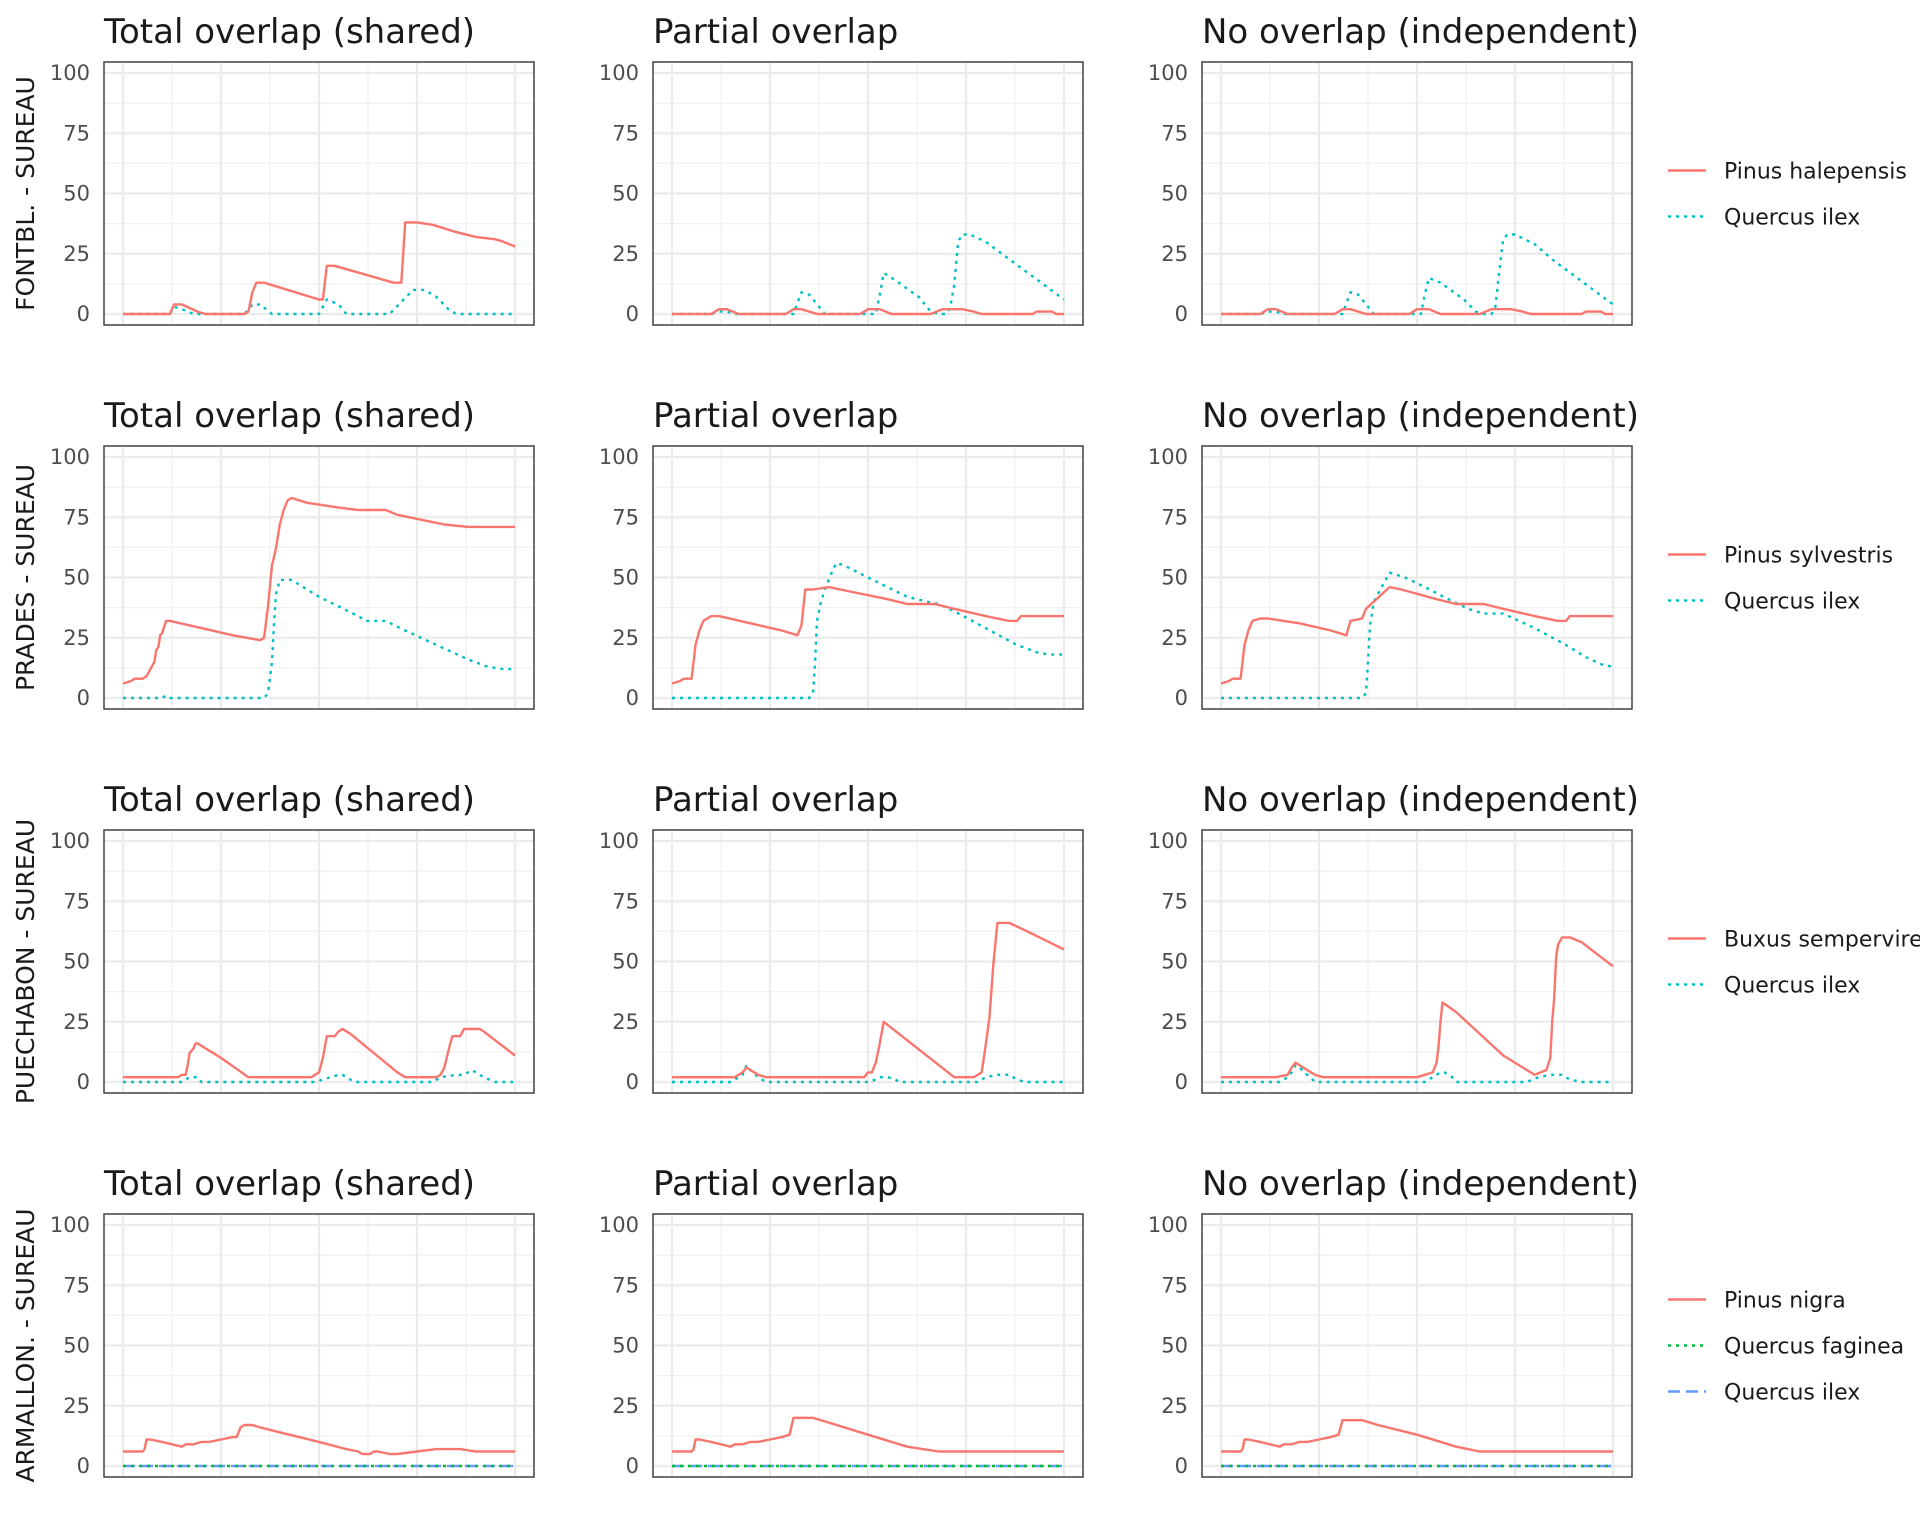 The image size is (1920, 1536). I want to click on legend: Pinus halepensis Quercus ilex, so click(1787, 195).